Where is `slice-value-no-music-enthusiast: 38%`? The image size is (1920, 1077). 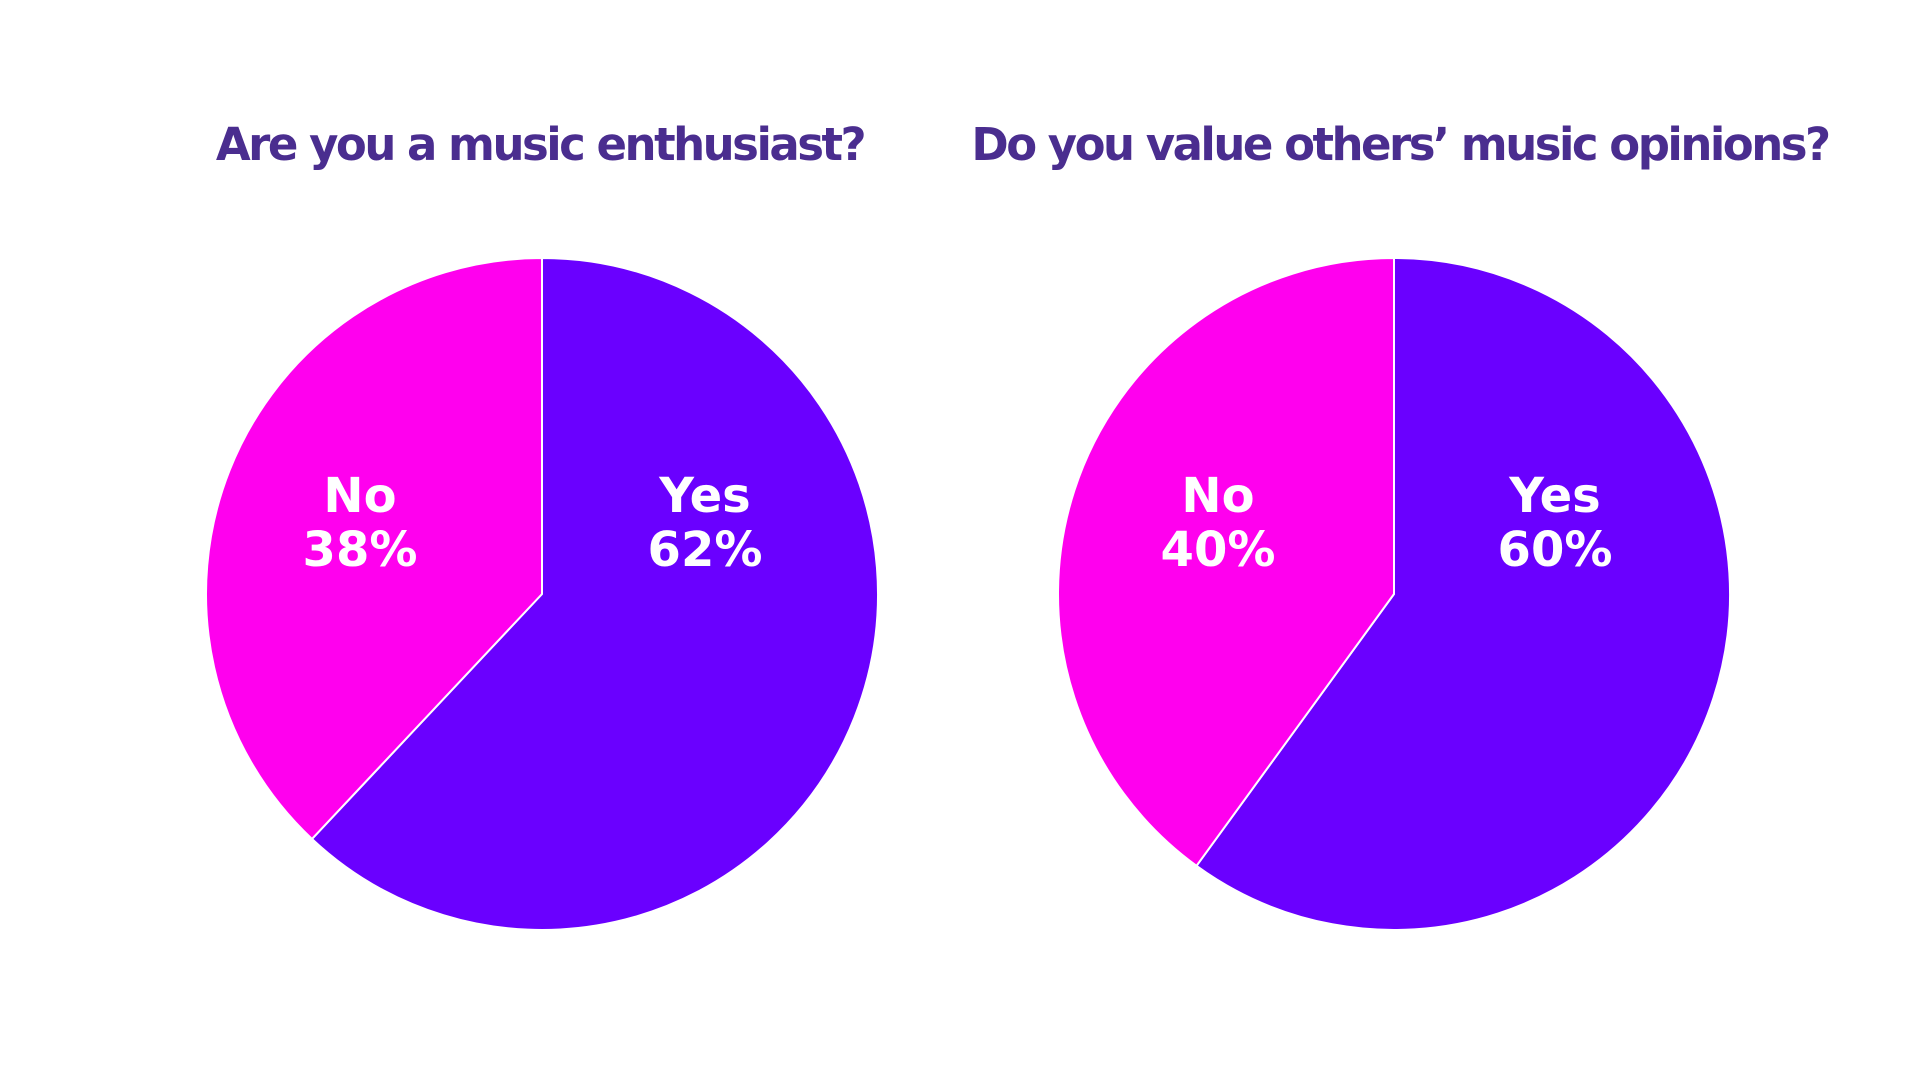
slice-value-no-music-enthusiast: 38% is located at coordinates (360, 550).